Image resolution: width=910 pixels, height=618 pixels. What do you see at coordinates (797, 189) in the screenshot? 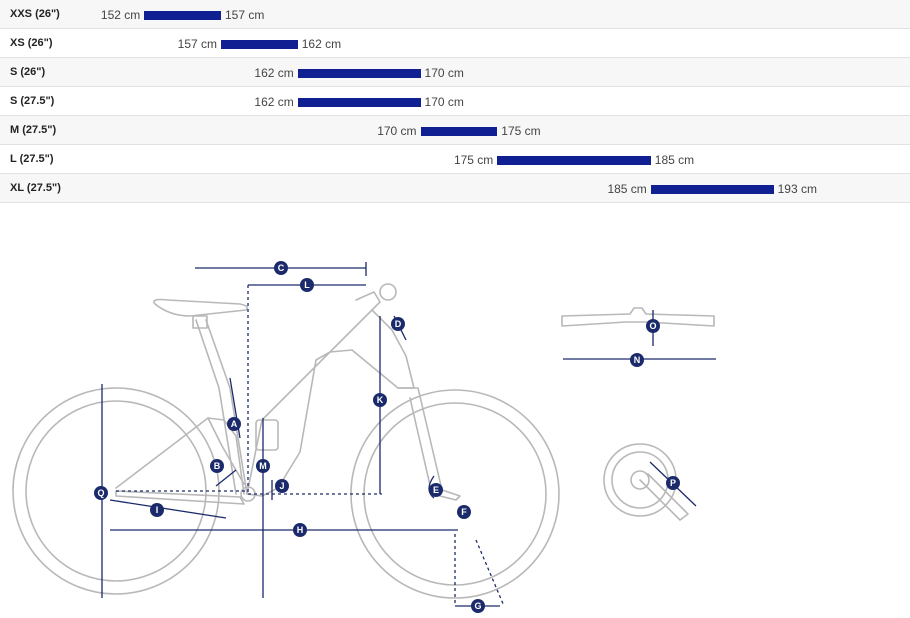
I see `range-max-label: 193 cm` at bounding box center [797, 189].